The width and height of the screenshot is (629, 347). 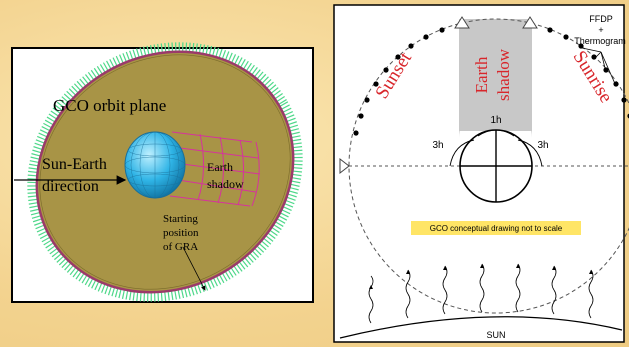 What do you see at coordinates (74, 164) in the screenshot?
I see `sun-earth-label-line1: Sun-Earth` at bounding box center [74, 164].